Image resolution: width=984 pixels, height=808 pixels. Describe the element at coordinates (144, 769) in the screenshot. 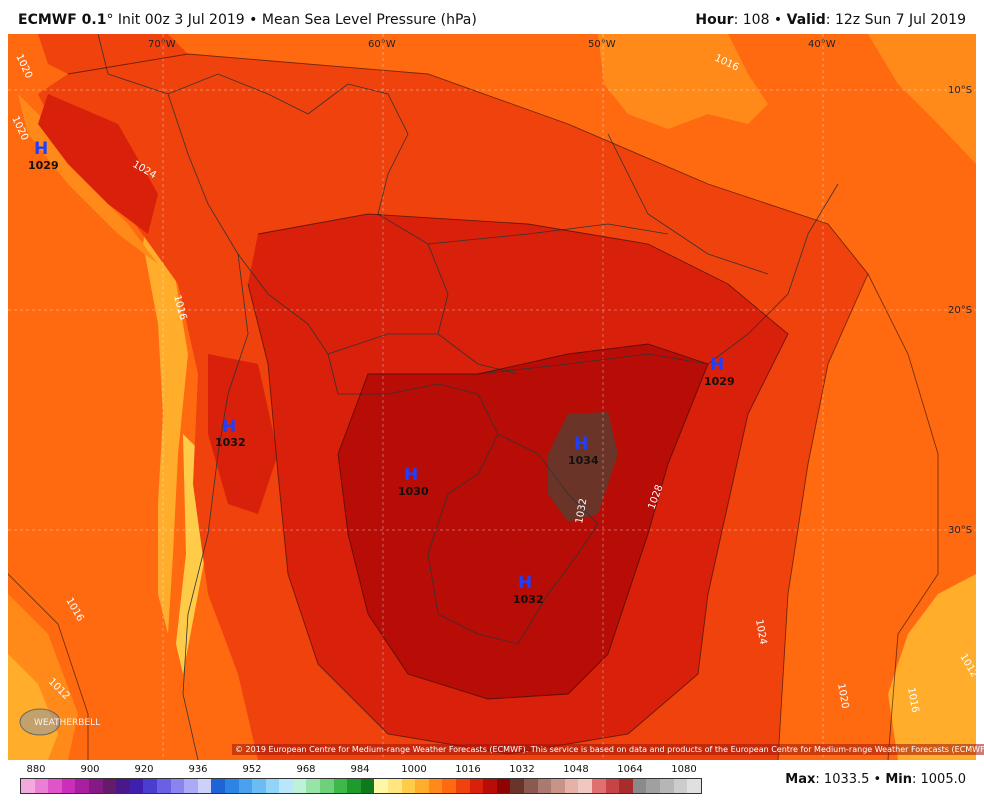

I see `colorbar-tick-label: 920` at that location.